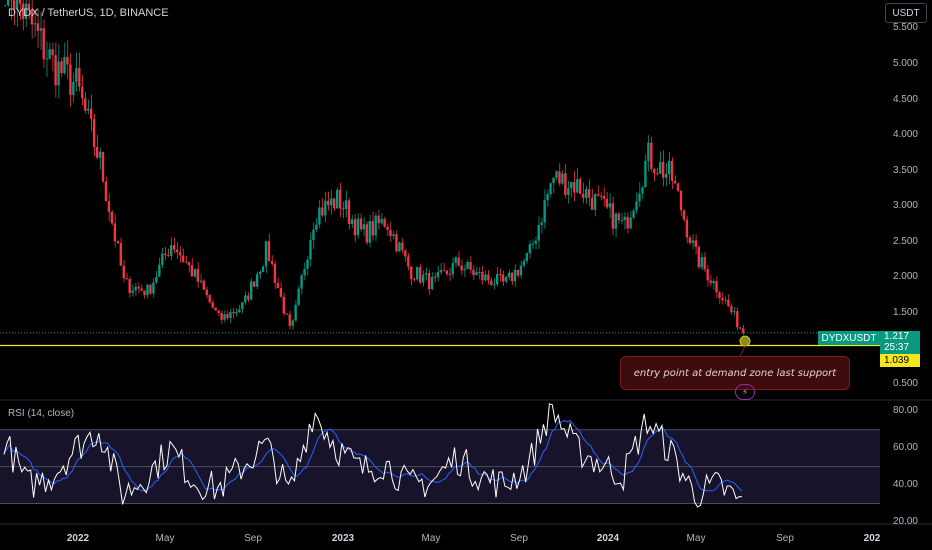 The height and width of the screenshot is (550, 932). I want to click on annotation-pointer, so click(742, 351).